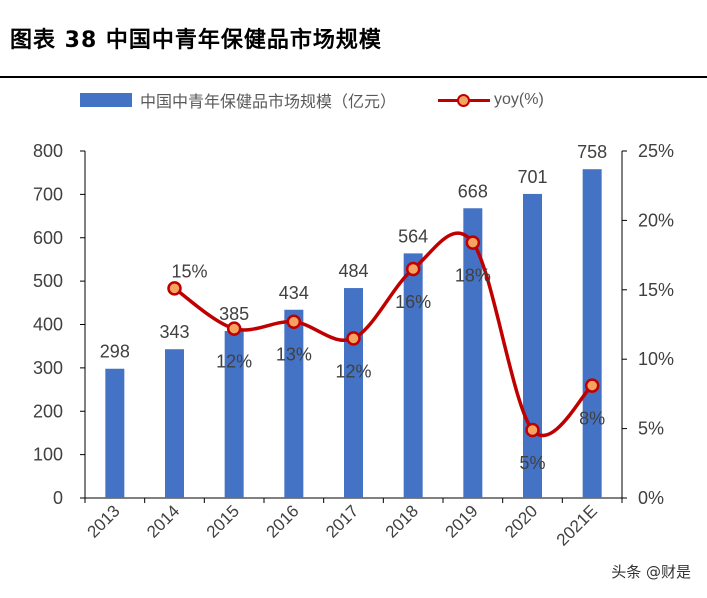 This screenshot has width=707, height=598. I want to click on left-tick-label: 200, so click(48, 411).